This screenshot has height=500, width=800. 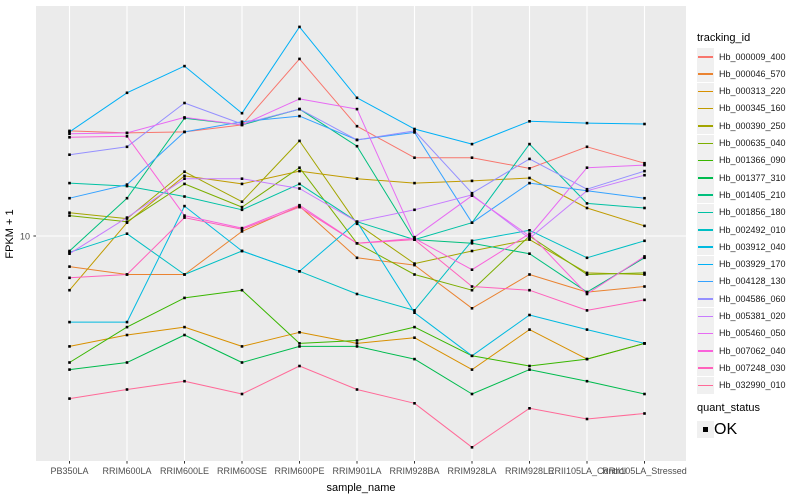 I want to click on legend-entry-Hb_032990_010: Hb_032990_010, so click(x=741, y=385).